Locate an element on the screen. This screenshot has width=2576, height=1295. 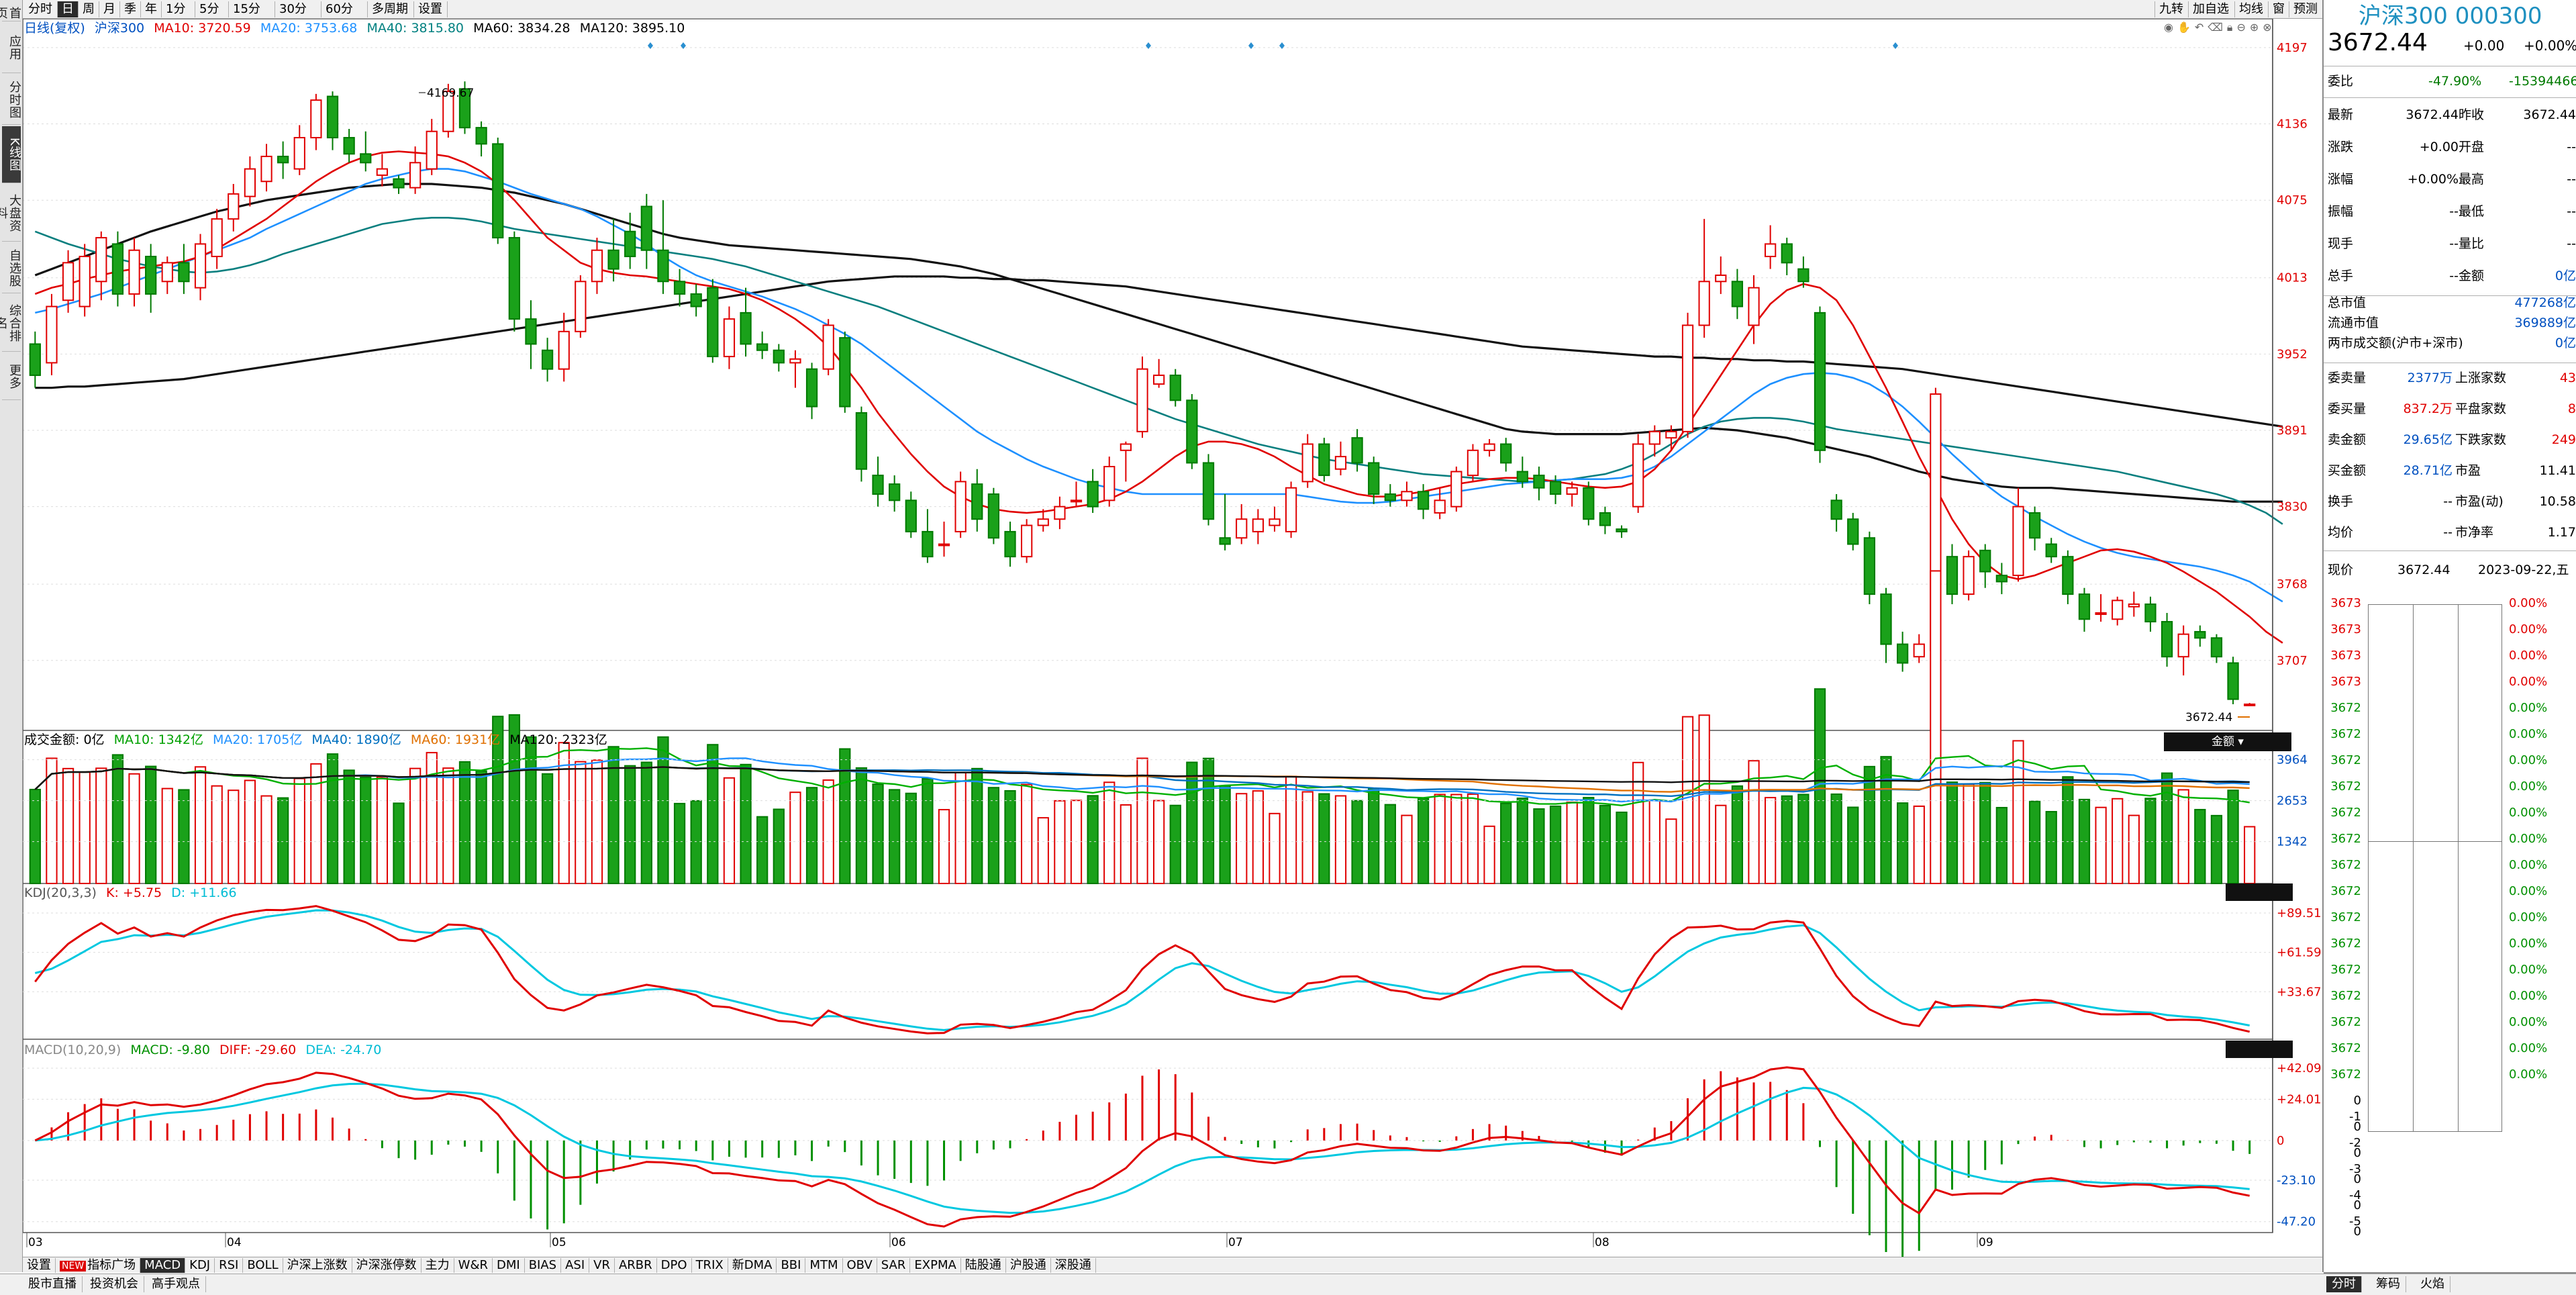
period-11: 多周期 is located at coordinates (391, 9).